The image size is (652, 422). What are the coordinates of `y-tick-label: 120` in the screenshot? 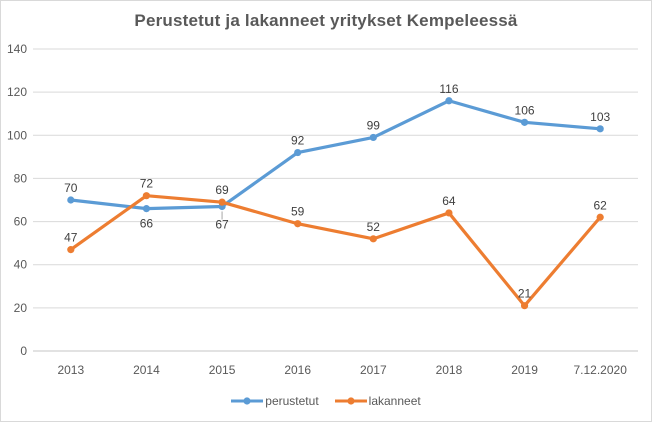 It's located at (17, 92).